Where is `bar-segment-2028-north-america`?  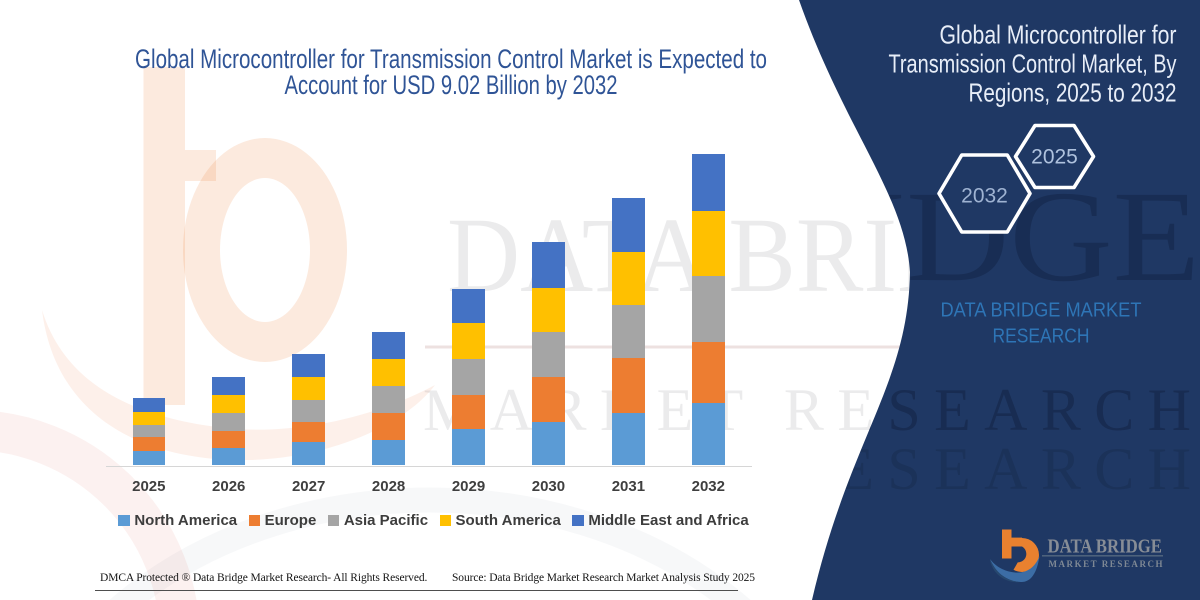 bar-segment-2028-north-america is located at coordinates (388, 452).